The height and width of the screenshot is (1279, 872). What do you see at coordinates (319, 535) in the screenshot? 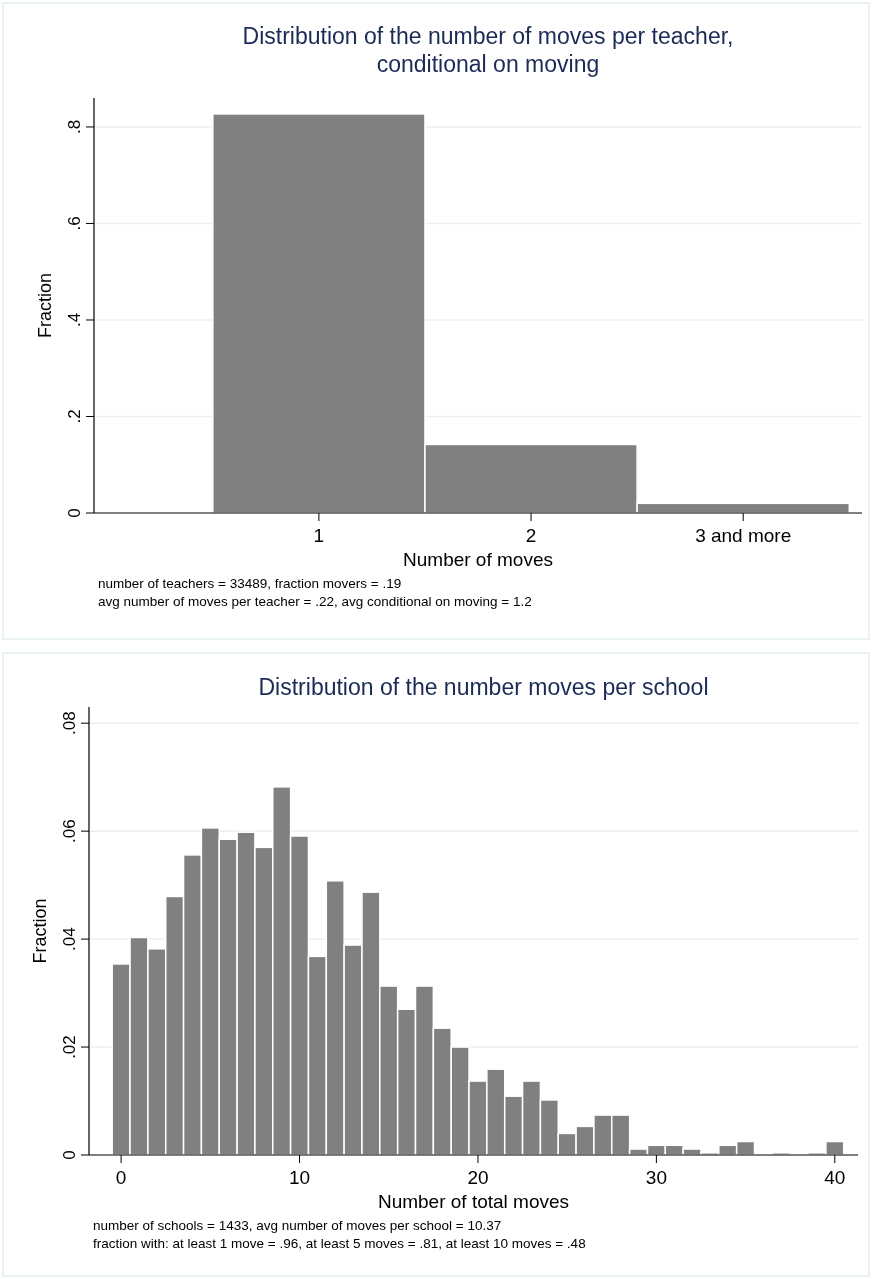
I see `x-tick-label: 1` at bounding box center [319, 535].